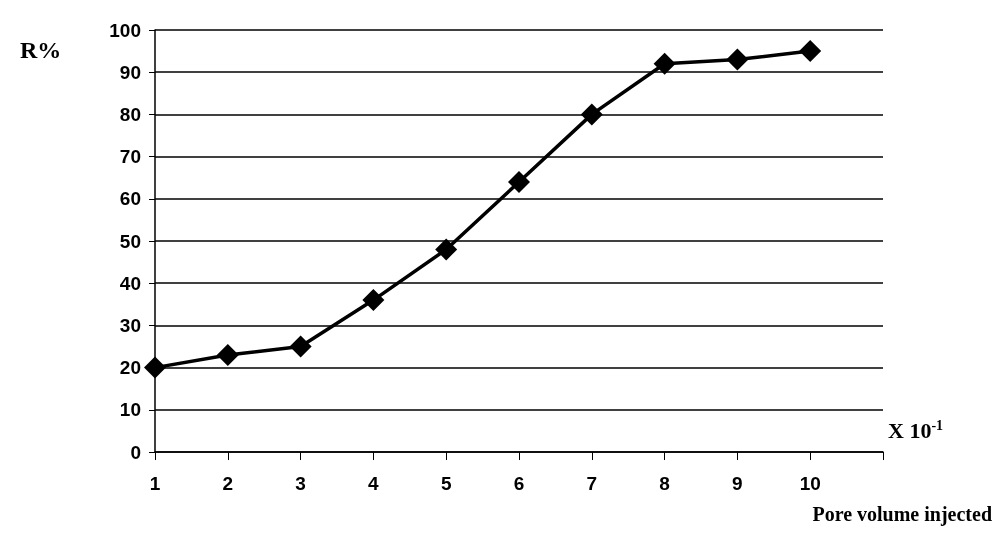  Describe the element at coordinates (155, 483) in the screenshot. I see `x-tick-label: 1` at that location.